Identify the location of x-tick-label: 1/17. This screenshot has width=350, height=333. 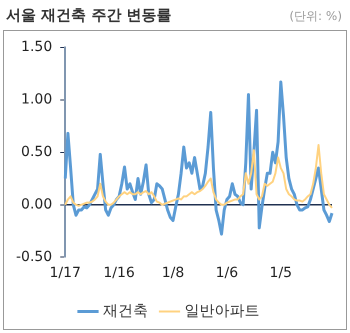
(65, 273).